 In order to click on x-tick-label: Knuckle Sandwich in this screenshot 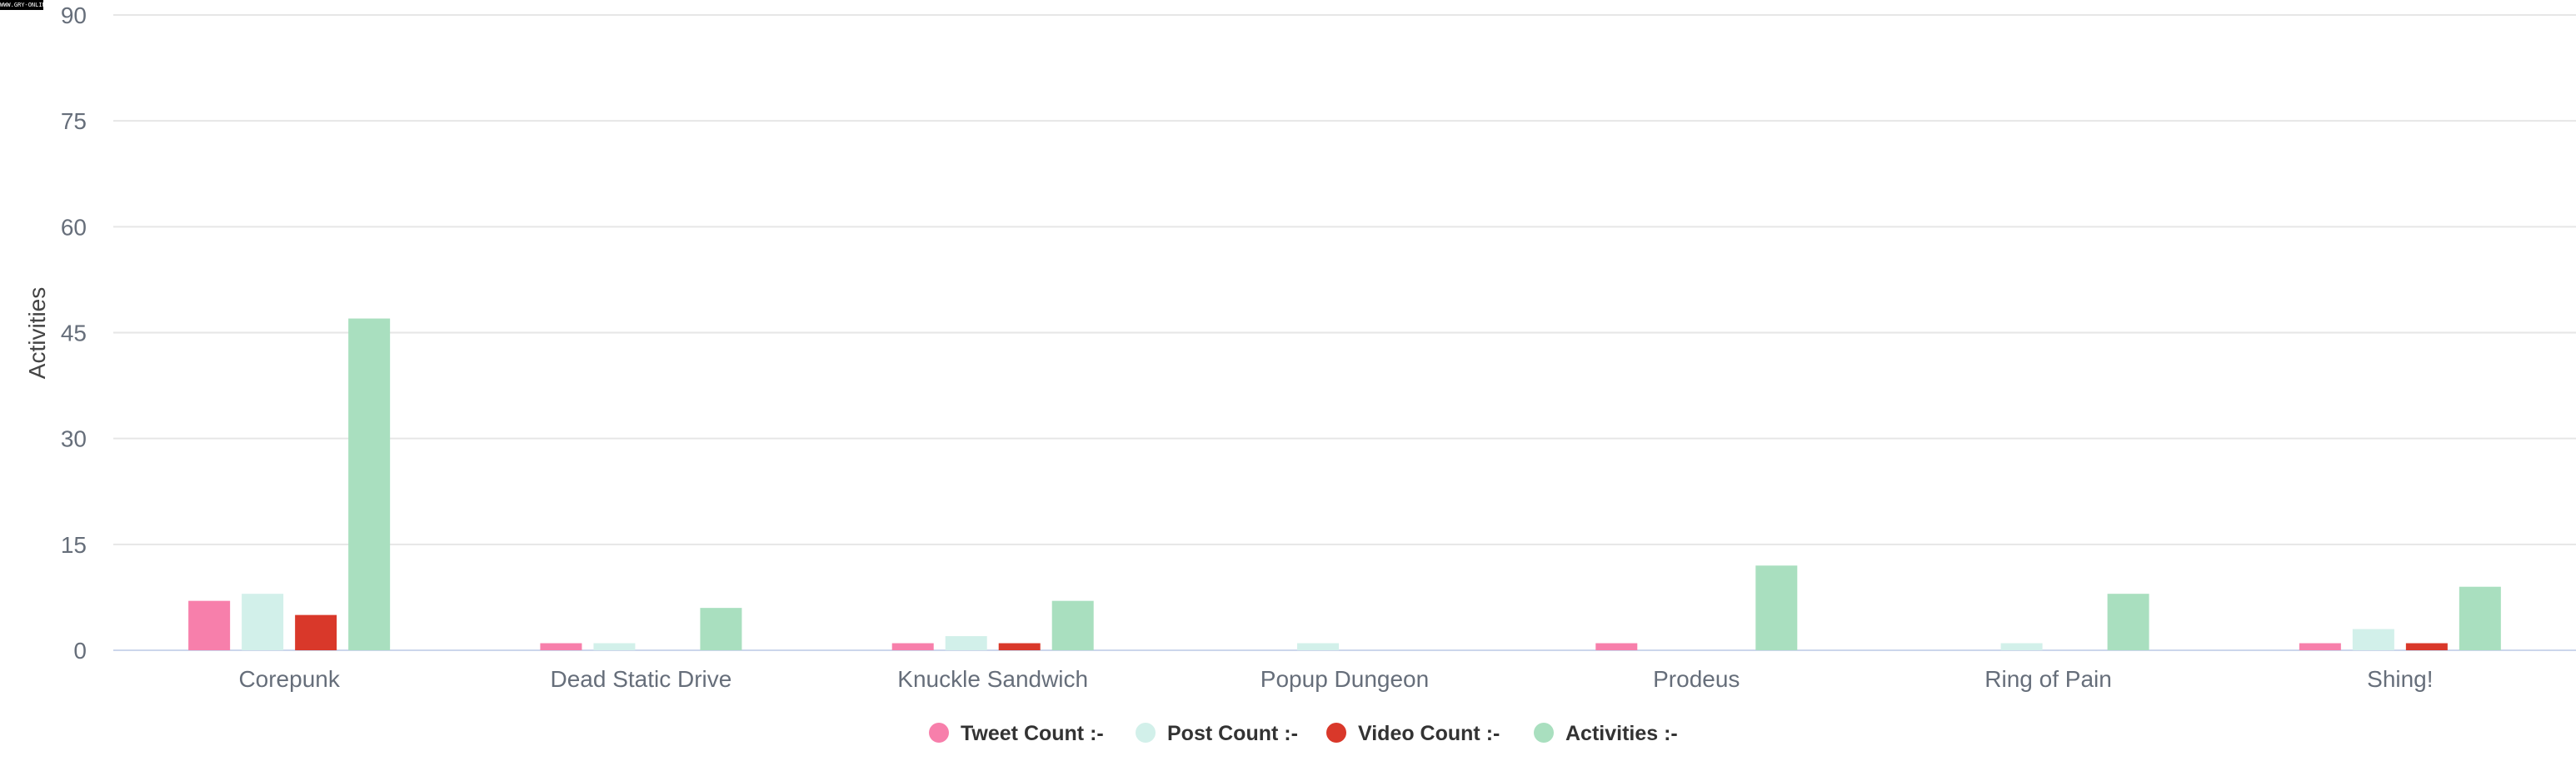, I will do `click(992, 679)`.